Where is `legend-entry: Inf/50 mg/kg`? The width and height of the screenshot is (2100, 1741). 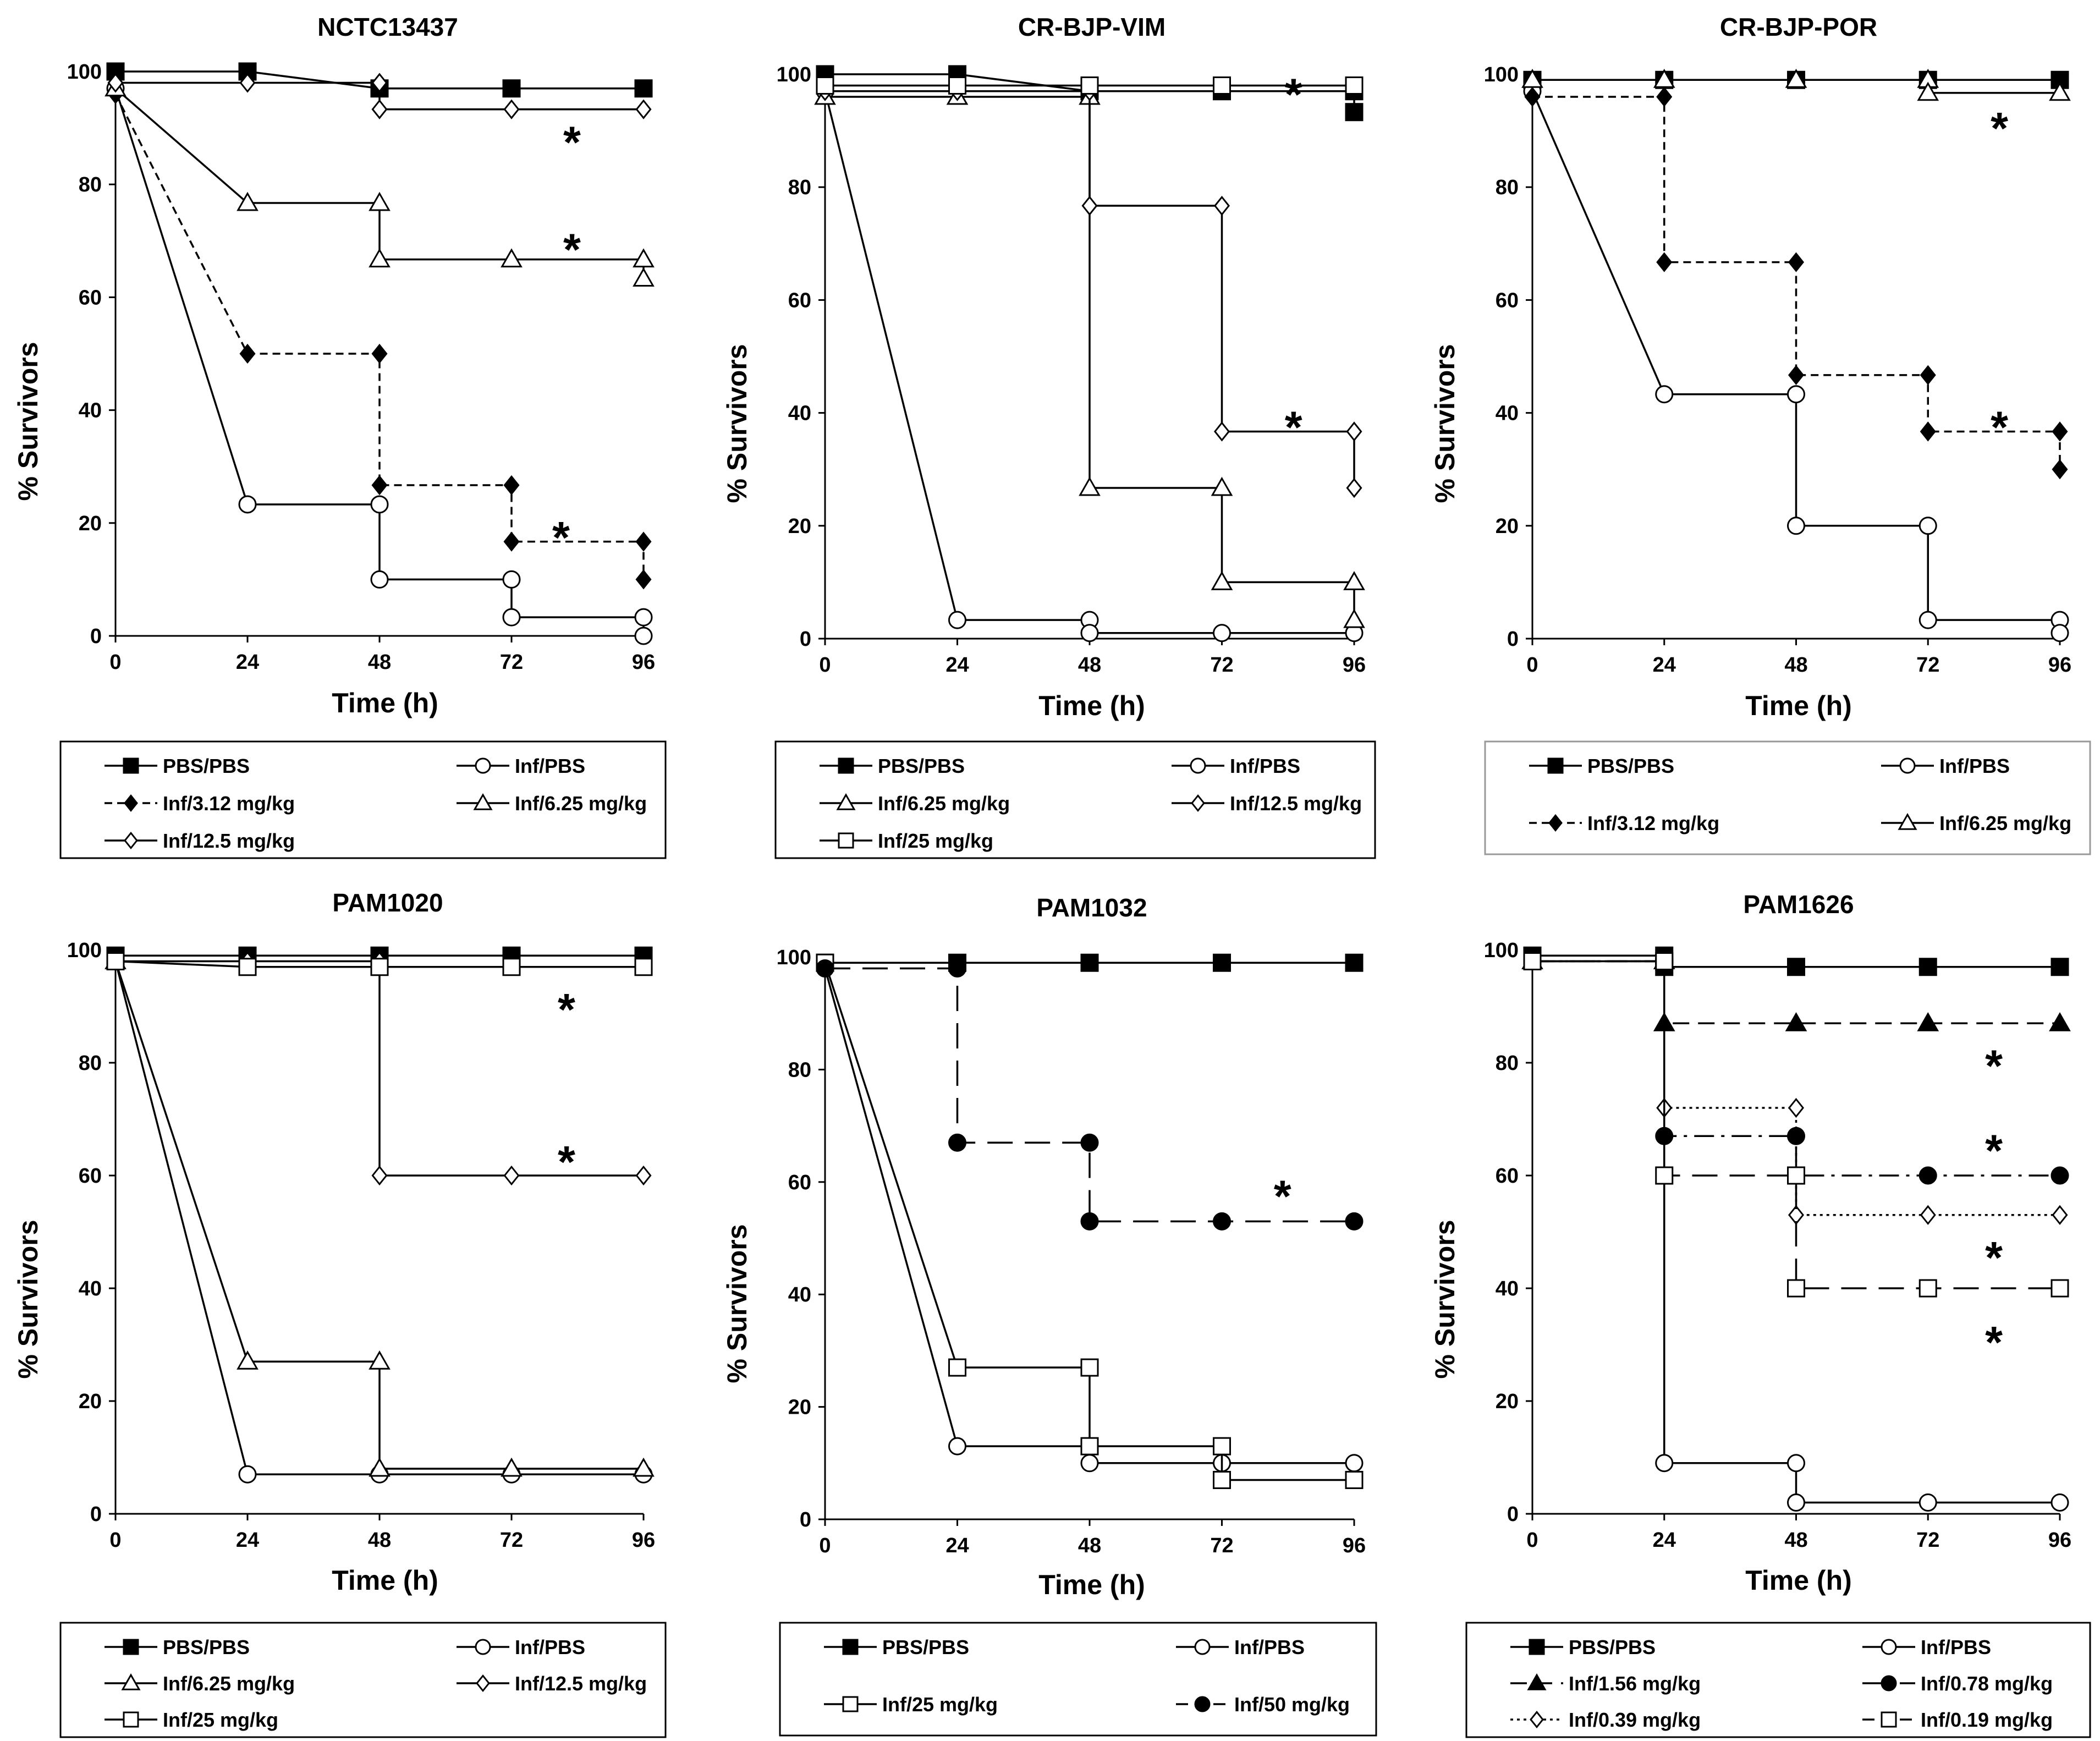
legend-entry: Inf/50 mg/kg is located at coordinates (1263, 1704).